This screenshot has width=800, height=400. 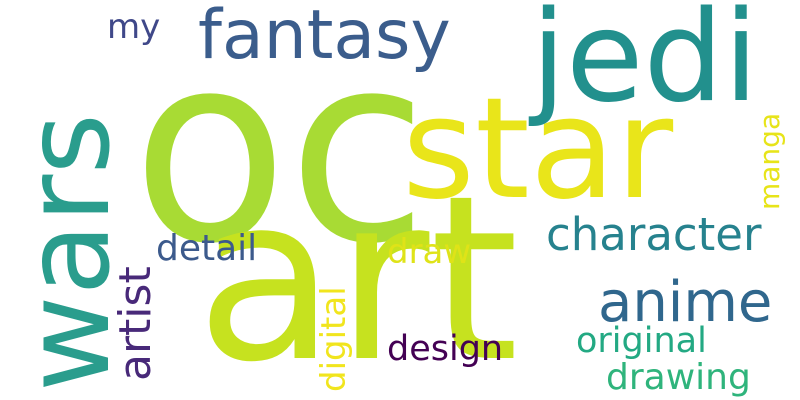 What do you see at coordinates (654, 234) in the screenshot?
I see `word-character: character` at bounding box center [654, 234].